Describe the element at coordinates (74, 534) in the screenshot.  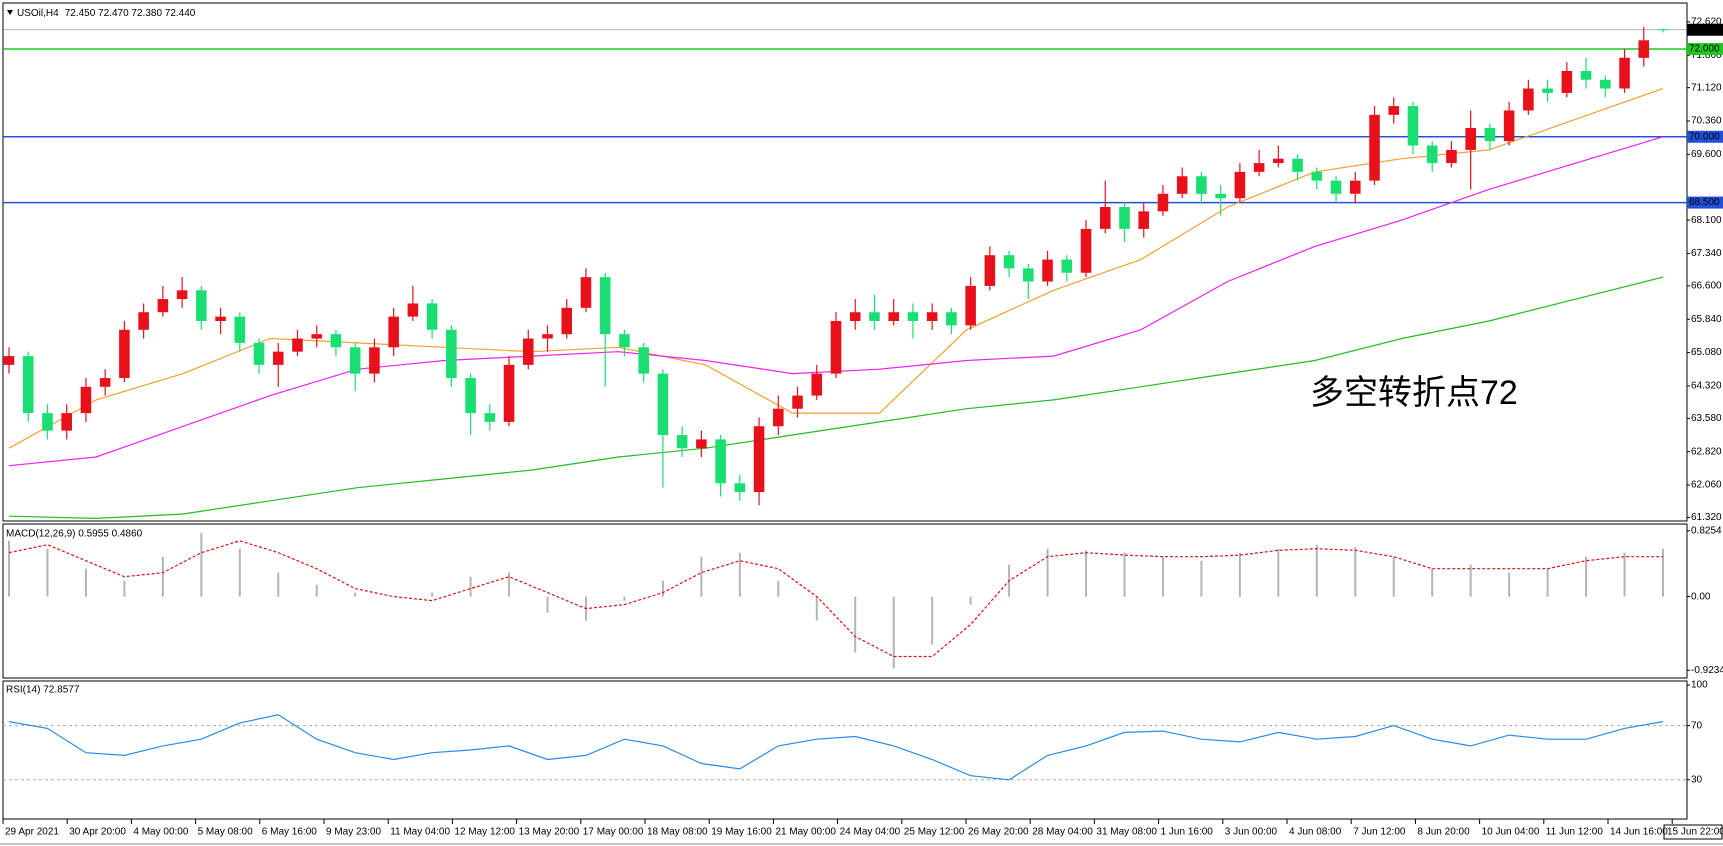
I see `macd-title: MACD(12,26,9) 0.5955 0.4860` at that location.